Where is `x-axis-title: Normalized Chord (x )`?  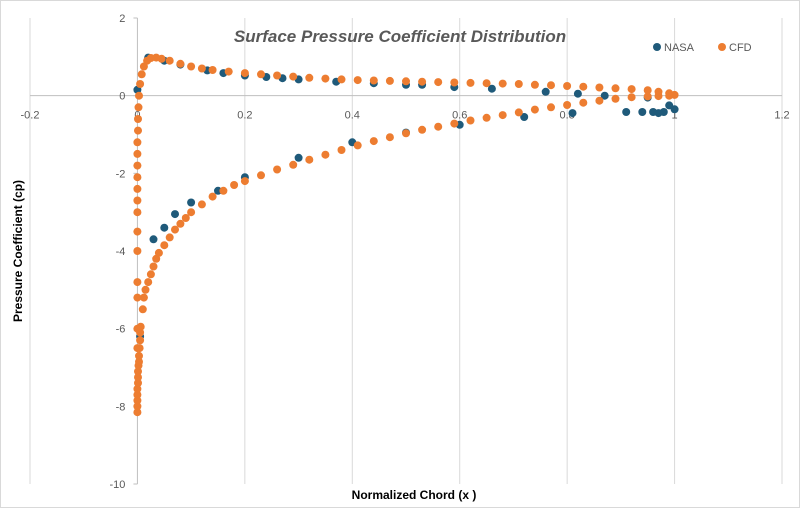
x-axis-title: Normalized Chord (x ) is located at coordinates (414, 495).